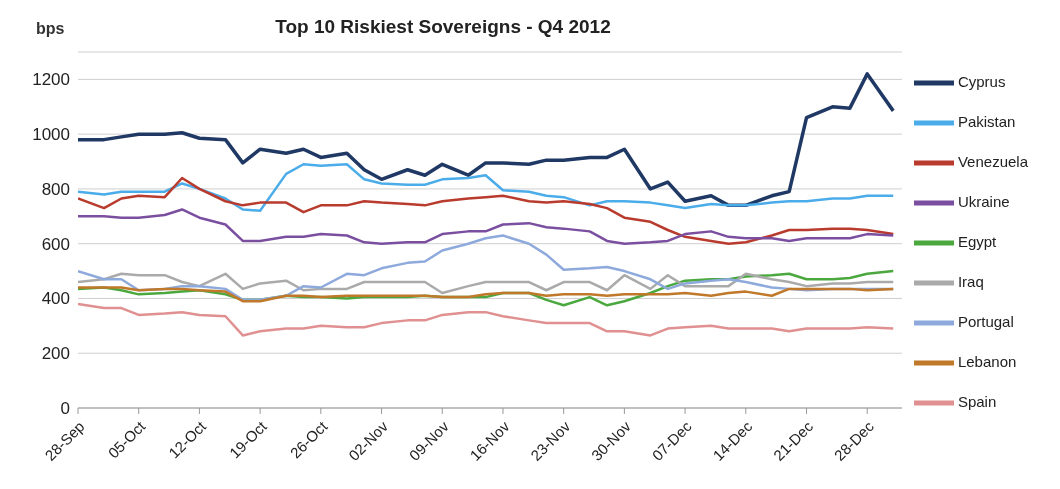  What do you see at coordinates (55, 354) in the screenshot?
I see `y-tick-label: 200` at bounding box center [55, 354].